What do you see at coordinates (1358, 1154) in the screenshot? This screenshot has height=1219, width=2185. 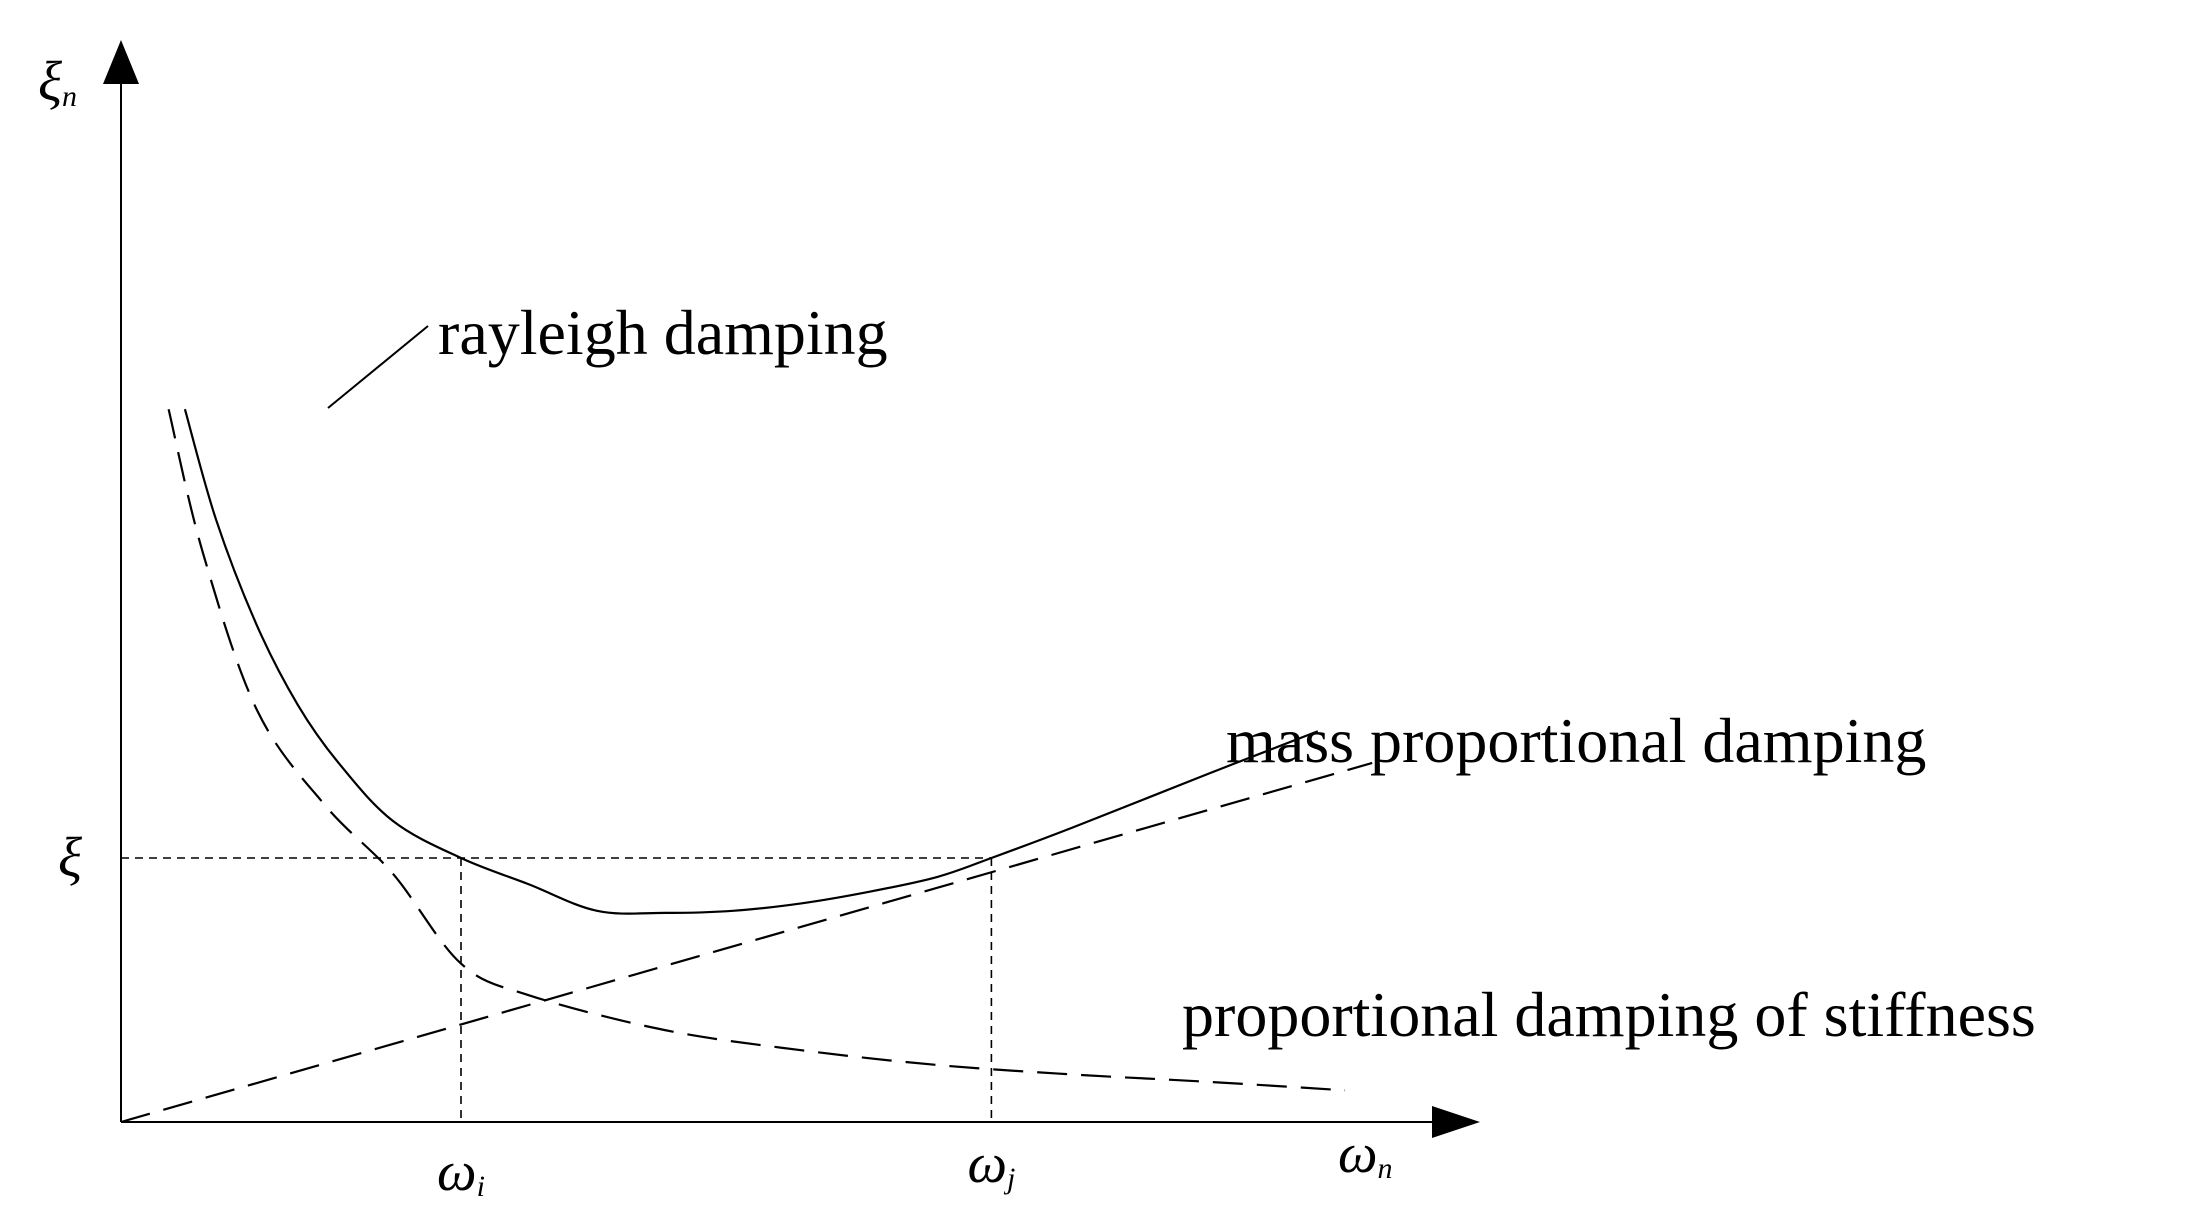 I see `x-axis-label-symbol: ω` at bounding box center [1358, 1154].